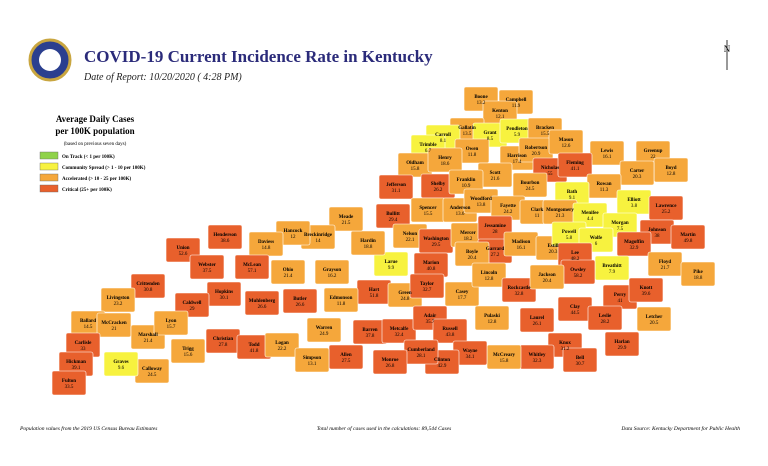  Describe the element at coordinates (427, 290) in the screenshot. I see `county-value: 32.7` at that location.